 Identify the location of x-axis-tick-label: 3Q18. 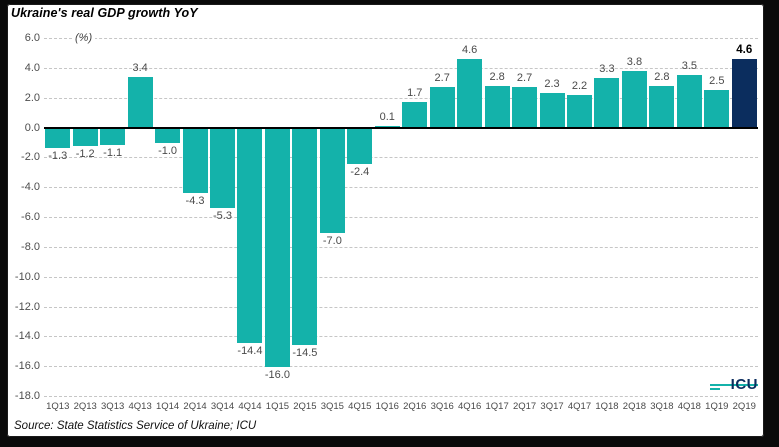
(662, 406).